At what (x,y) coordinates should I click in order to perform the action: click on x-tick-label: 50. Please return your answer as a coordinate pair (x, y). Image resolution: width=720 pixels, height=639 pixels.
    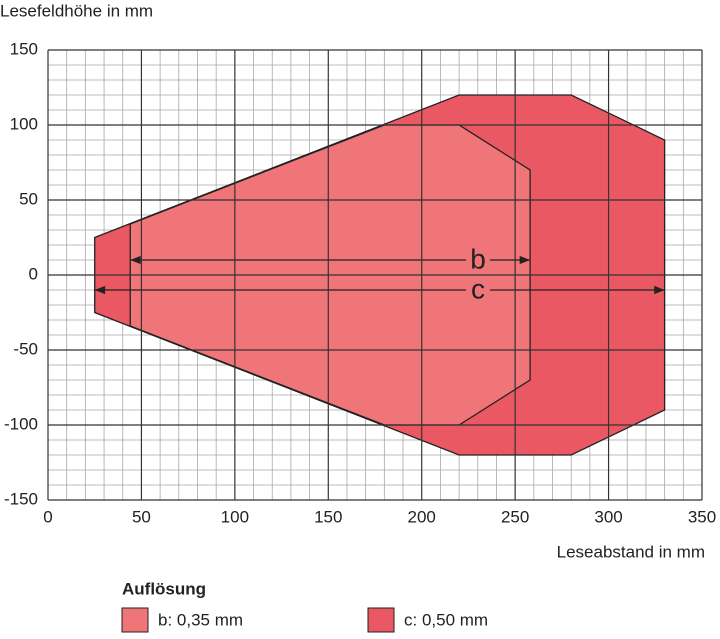
    Looking at the image, I should click on (141, 516).